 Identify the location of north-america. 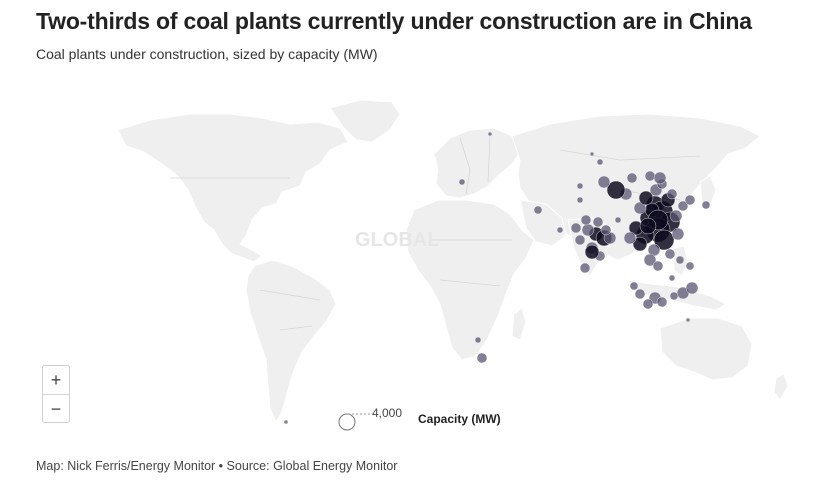
(233, 188).